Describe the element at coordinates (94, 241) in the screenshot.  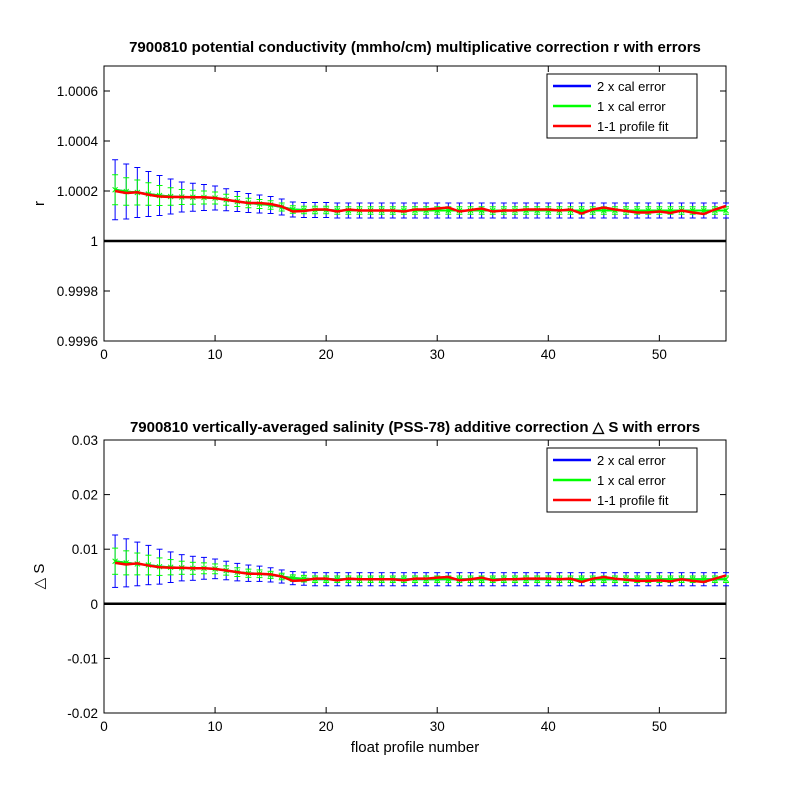
I see `y-tick-label: 1` at that location.